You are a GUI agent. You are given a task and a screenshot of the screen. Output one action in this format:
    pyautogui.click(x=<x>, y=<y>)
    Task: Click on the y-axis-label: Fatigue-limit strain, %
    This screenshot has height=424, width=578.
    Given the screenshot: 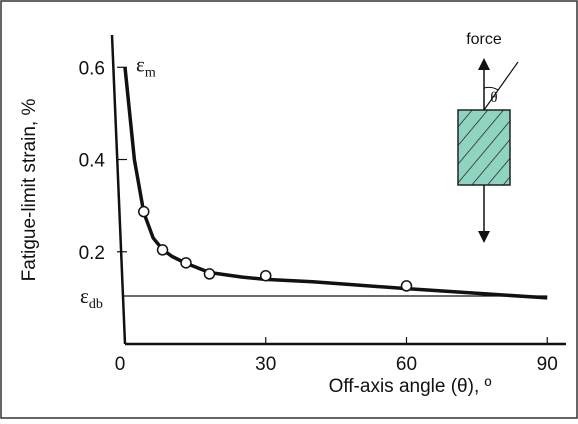 What is the action you would take?
    pyautogui.click(x=29, y=190)
    